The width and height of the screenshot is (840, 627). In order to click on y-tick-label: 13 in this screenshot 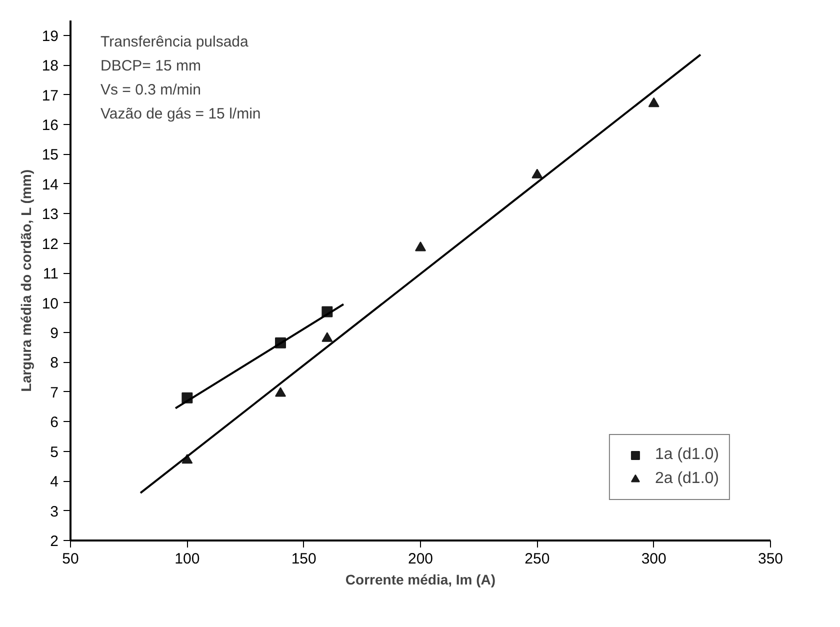, I will do `click(50, 215)`.